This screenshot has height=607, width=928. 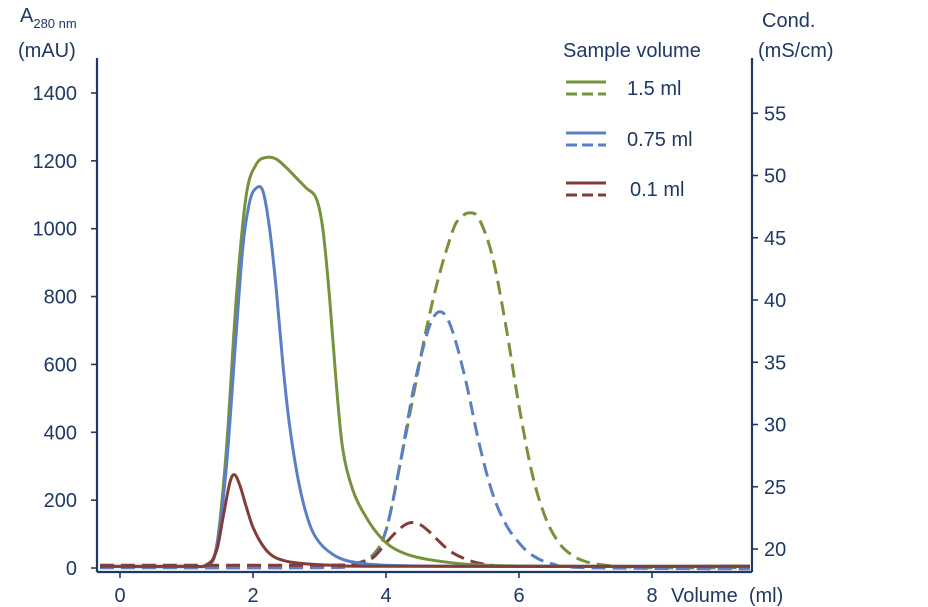 What do you see at coordinates (252, 596) in the screenshot?
I see `x-tick-label: 2` at bounding box center [252, 596].